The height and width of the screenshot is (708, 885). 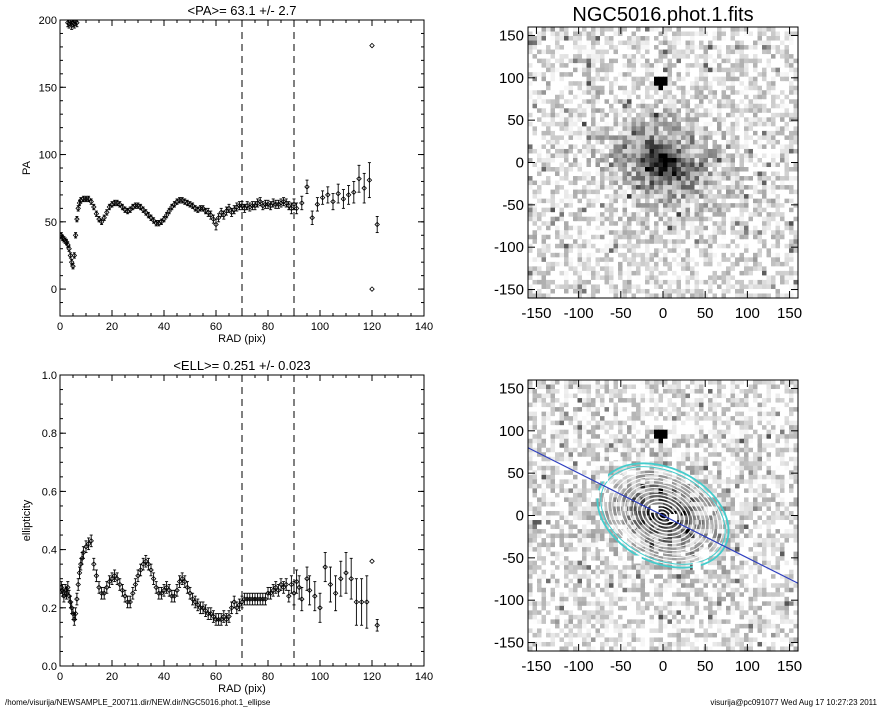 I want to click on x-tick-label: 150, so click(x=789, y=313).